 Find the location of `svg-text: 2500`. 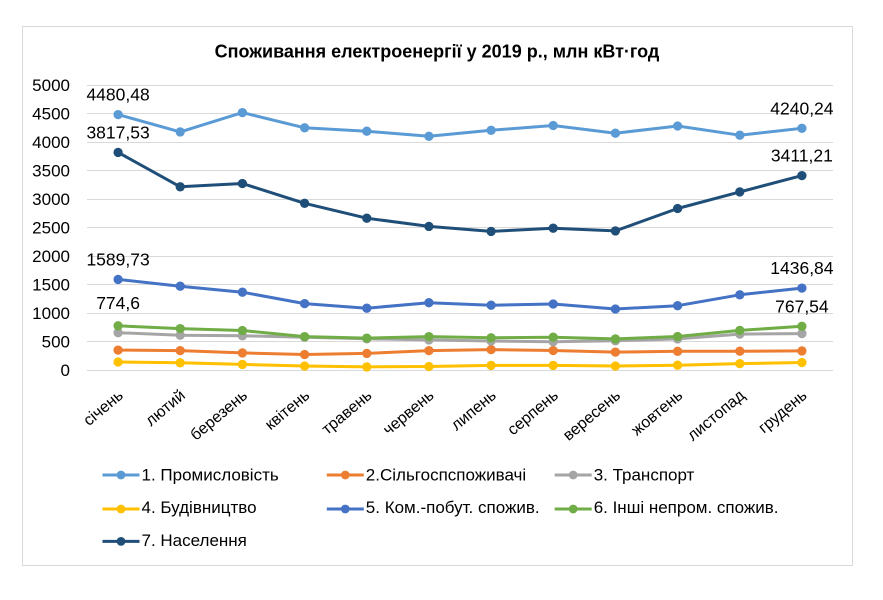

svg-text: 2500 is located at coordinates (51, 228).